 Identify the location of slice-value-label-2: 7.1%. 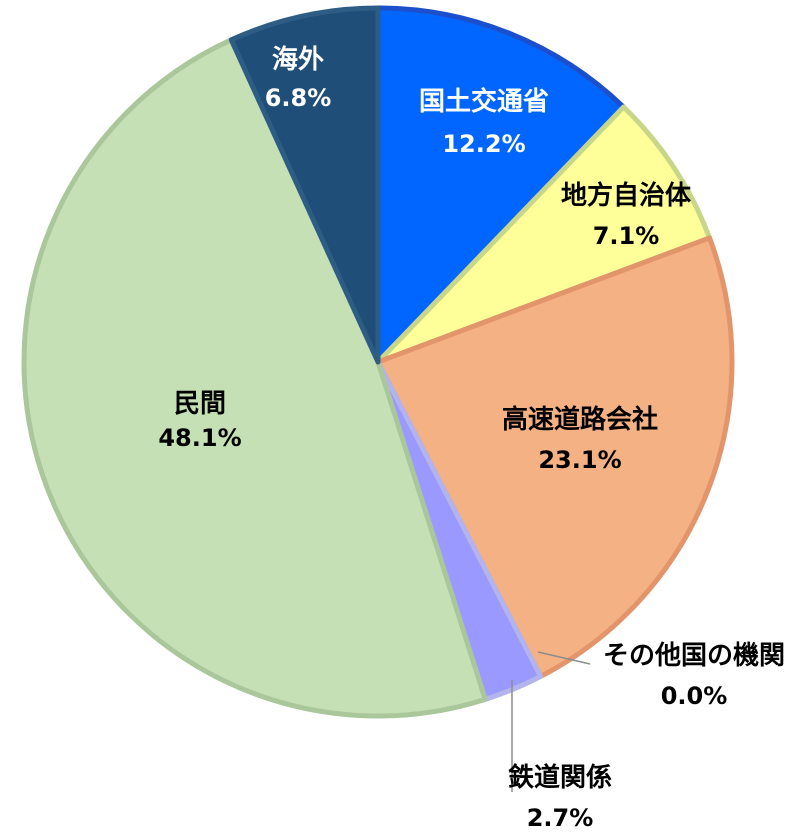
(626, 236).